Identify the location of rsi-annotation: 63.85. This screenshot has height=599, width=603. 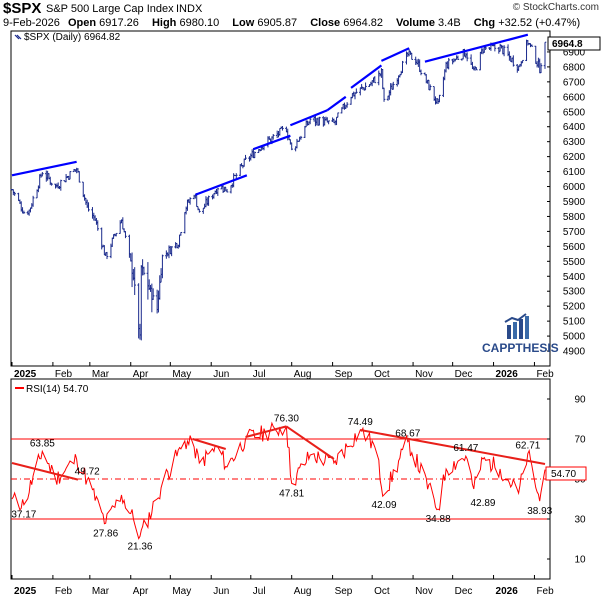
(42, 443).